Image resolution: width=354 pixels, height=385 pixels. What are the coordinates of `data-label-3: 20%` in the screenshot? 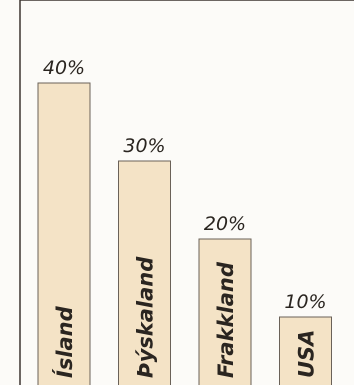 It's located at (225, 224).